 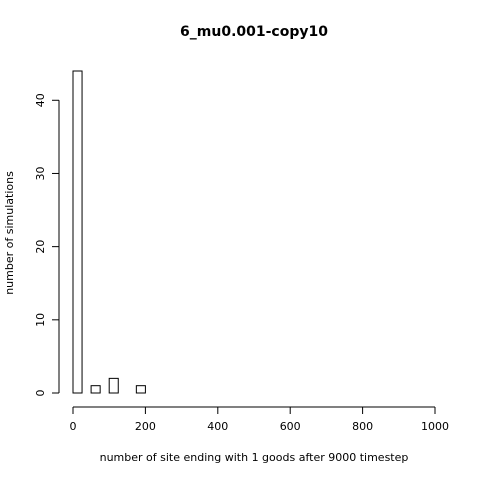 What do you see at coordinates (9, 233) in the screenshot?
I see `y-axis-label: number of simulations` at bounding box center [9, 233].